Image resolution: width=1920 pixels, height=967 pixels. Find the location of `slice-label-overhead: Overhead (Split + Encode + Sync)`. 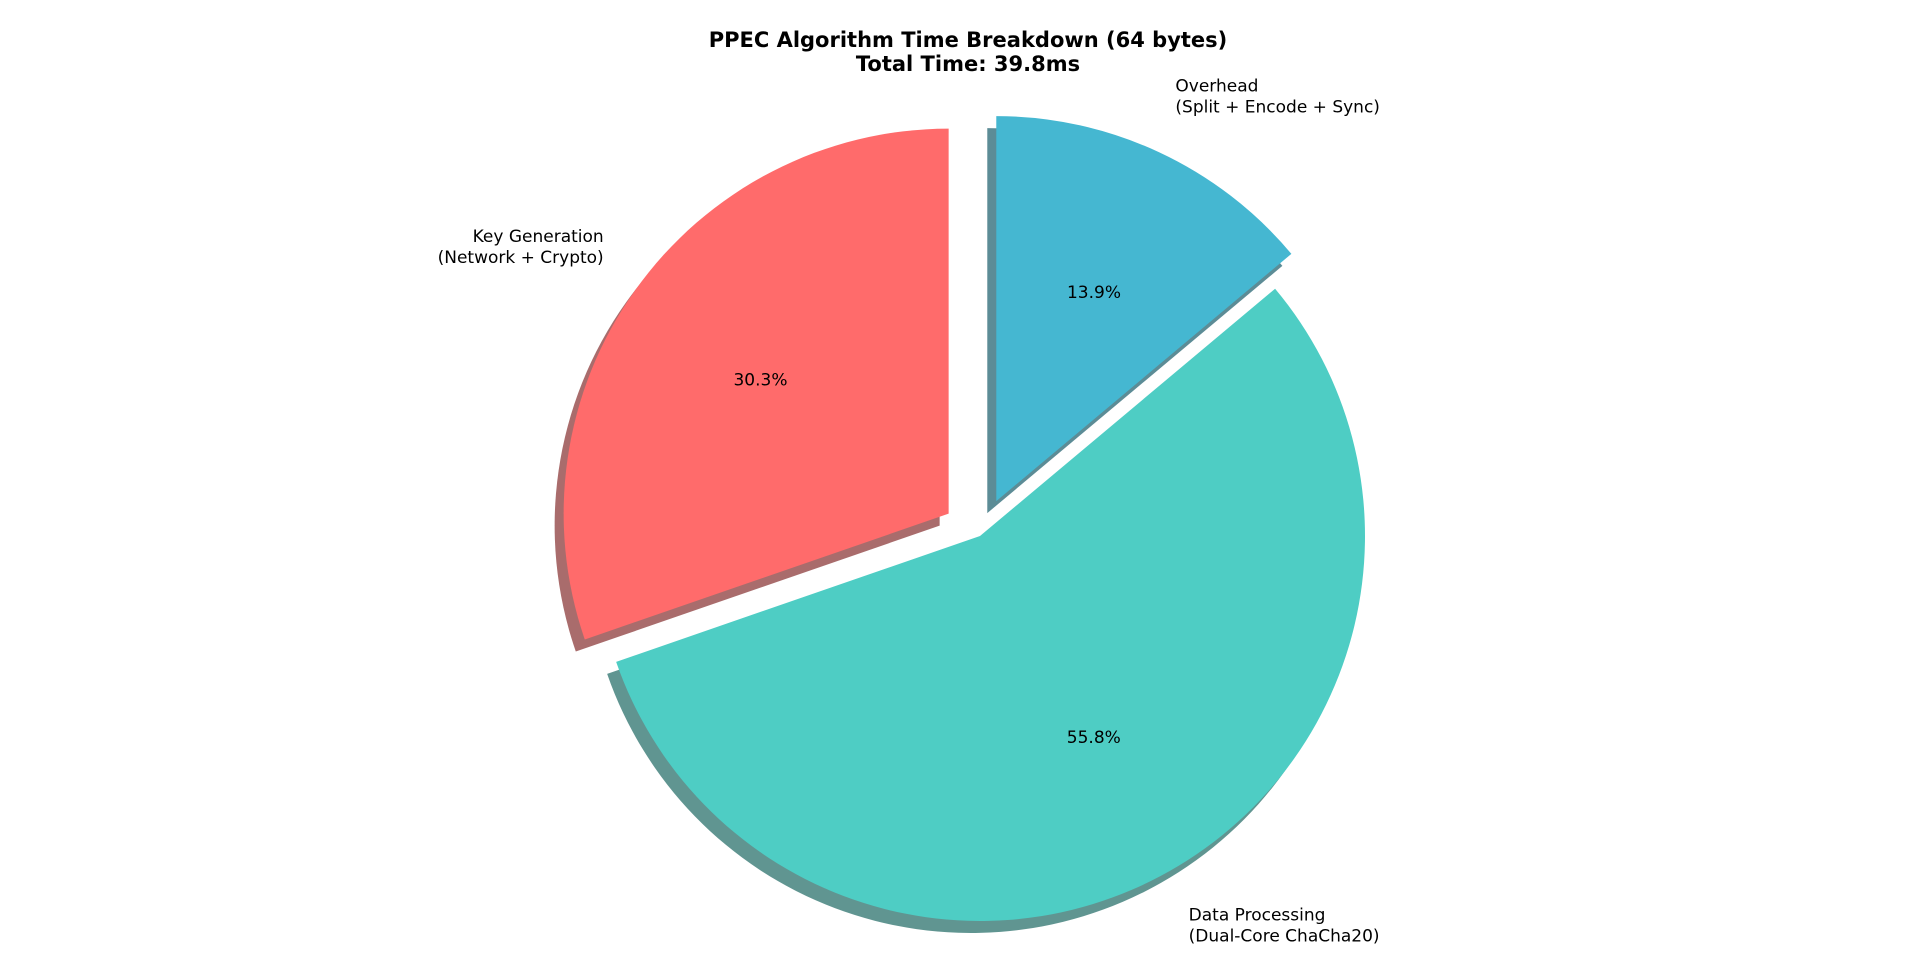

slice-label-overhead: Overhead (Split + Encode + Sync) is located at coordinates (1277, 96).